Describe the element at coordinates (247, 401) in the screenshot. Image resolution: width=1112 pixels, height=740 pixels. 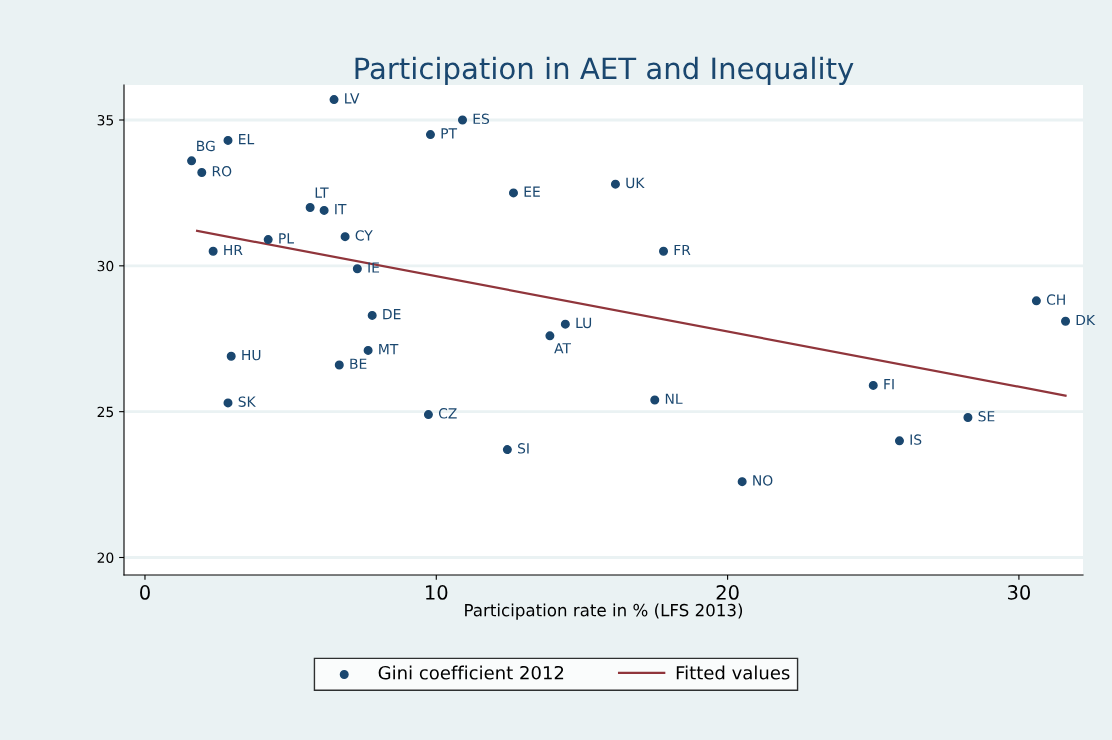
I see `annotation: SK` at that location.